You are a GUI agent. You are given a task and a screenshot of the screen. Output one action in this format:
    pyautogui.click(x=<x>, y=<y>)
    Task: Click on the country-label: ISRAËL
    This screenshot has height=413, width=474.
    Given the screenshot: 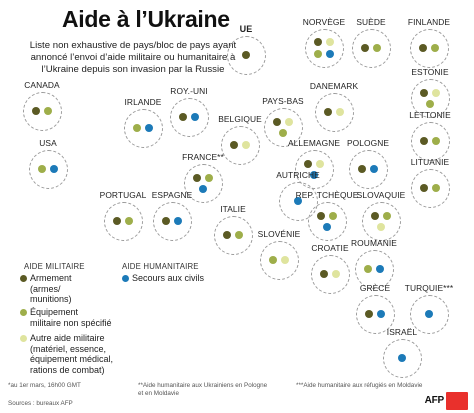 What is the action you would take?
    pyautogui.click(x=402, y=332)
    